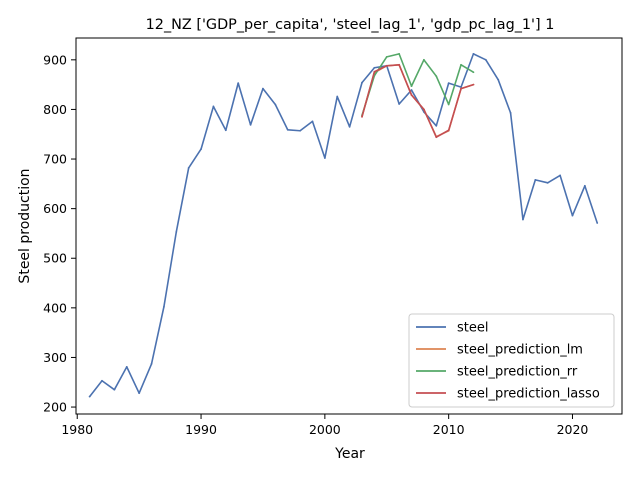 Image resolution: width=640 pixels, height=480 pixels. Describe the element at coordinates (55, 307) in the screenshot. I see `y-tick-label: 400` at that location.